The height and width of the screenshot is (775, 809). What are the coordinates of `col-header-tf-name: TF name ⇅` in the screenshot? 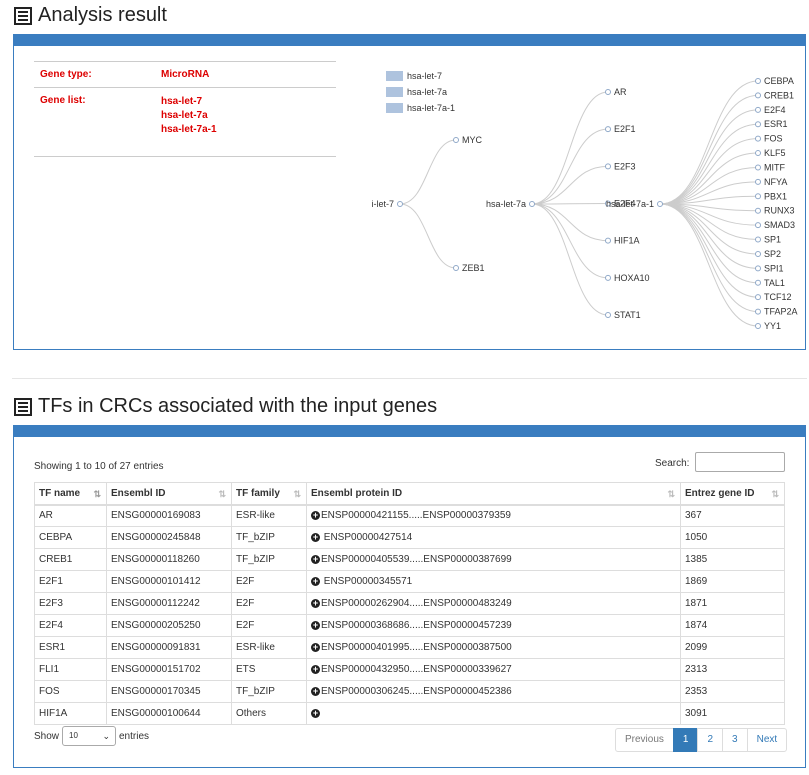 It's located at (70, 494).